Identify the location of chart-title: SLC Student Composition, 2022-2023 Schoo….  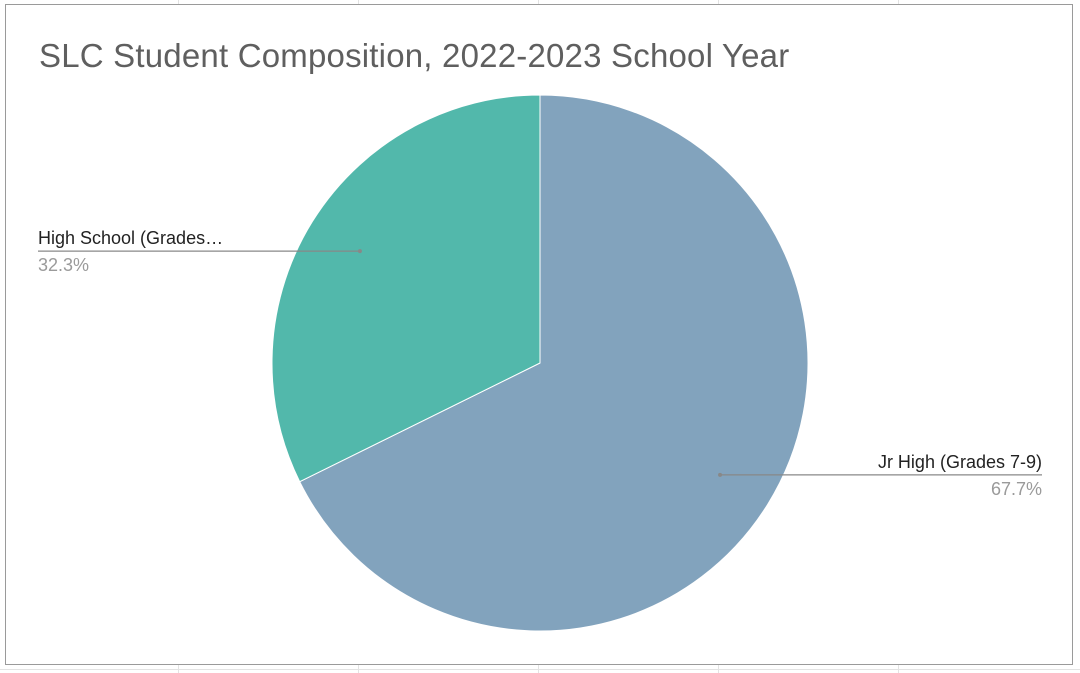
(414, 55).